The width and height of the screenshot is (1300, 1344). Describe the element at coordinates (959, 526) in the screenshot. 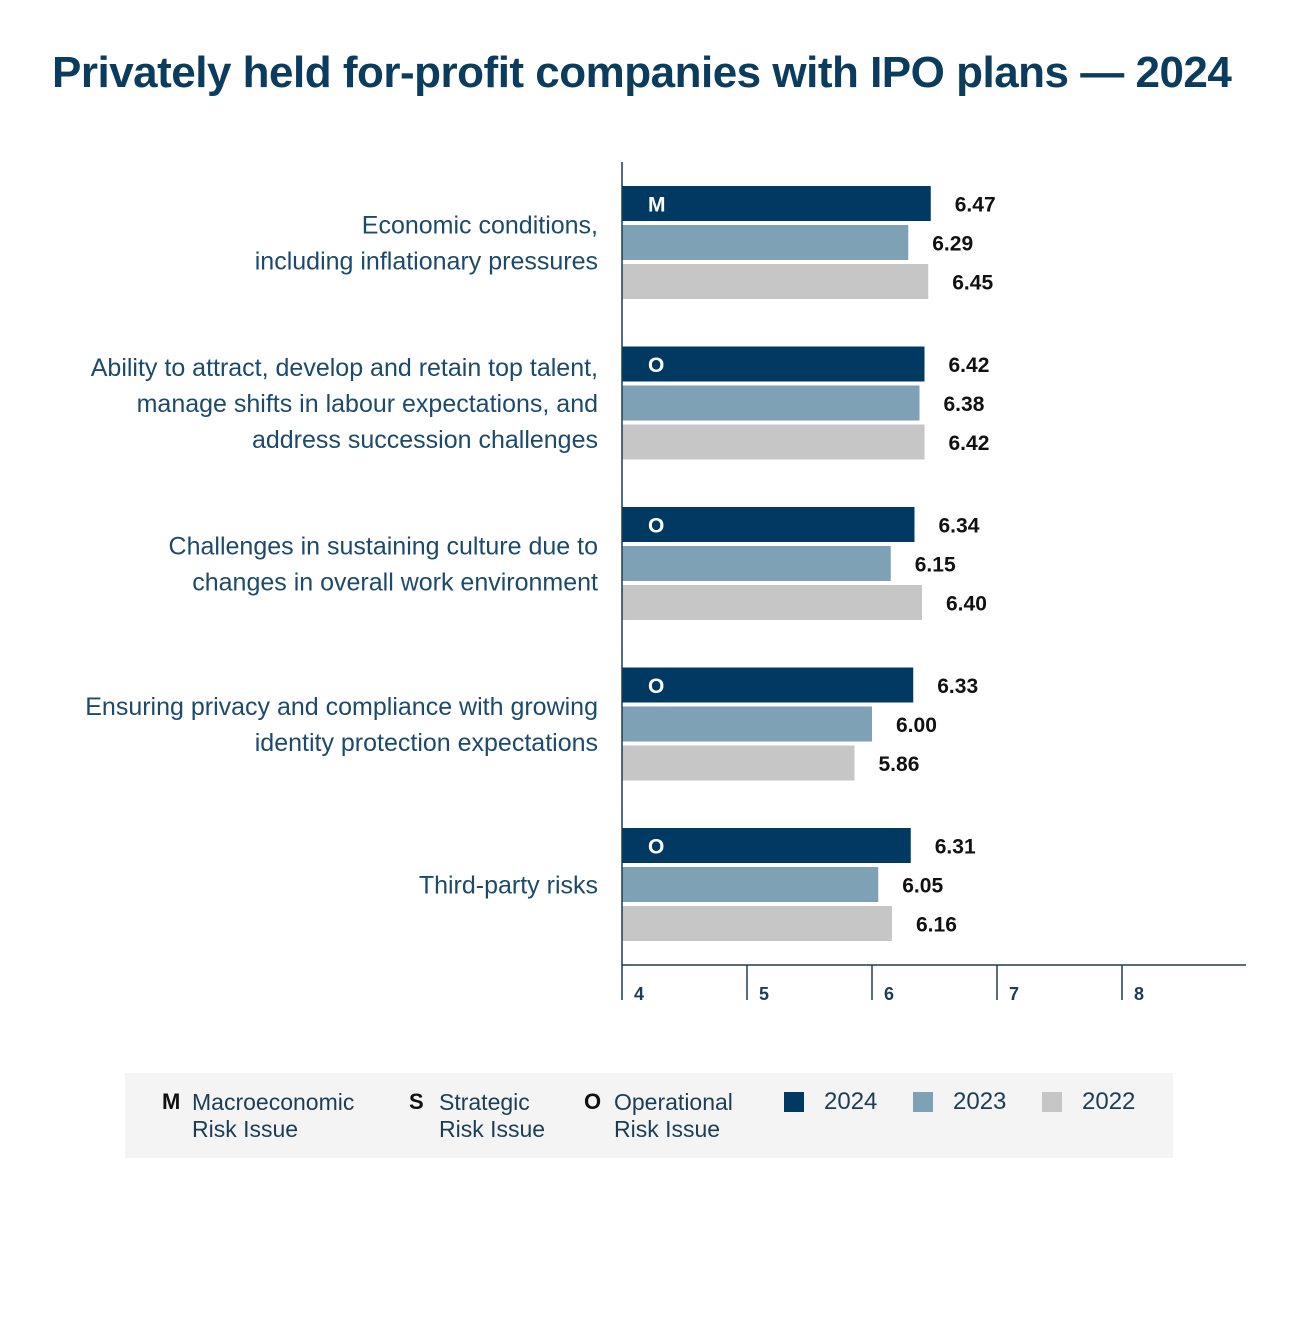

I see `bar-value-label: 6.34` at that location.